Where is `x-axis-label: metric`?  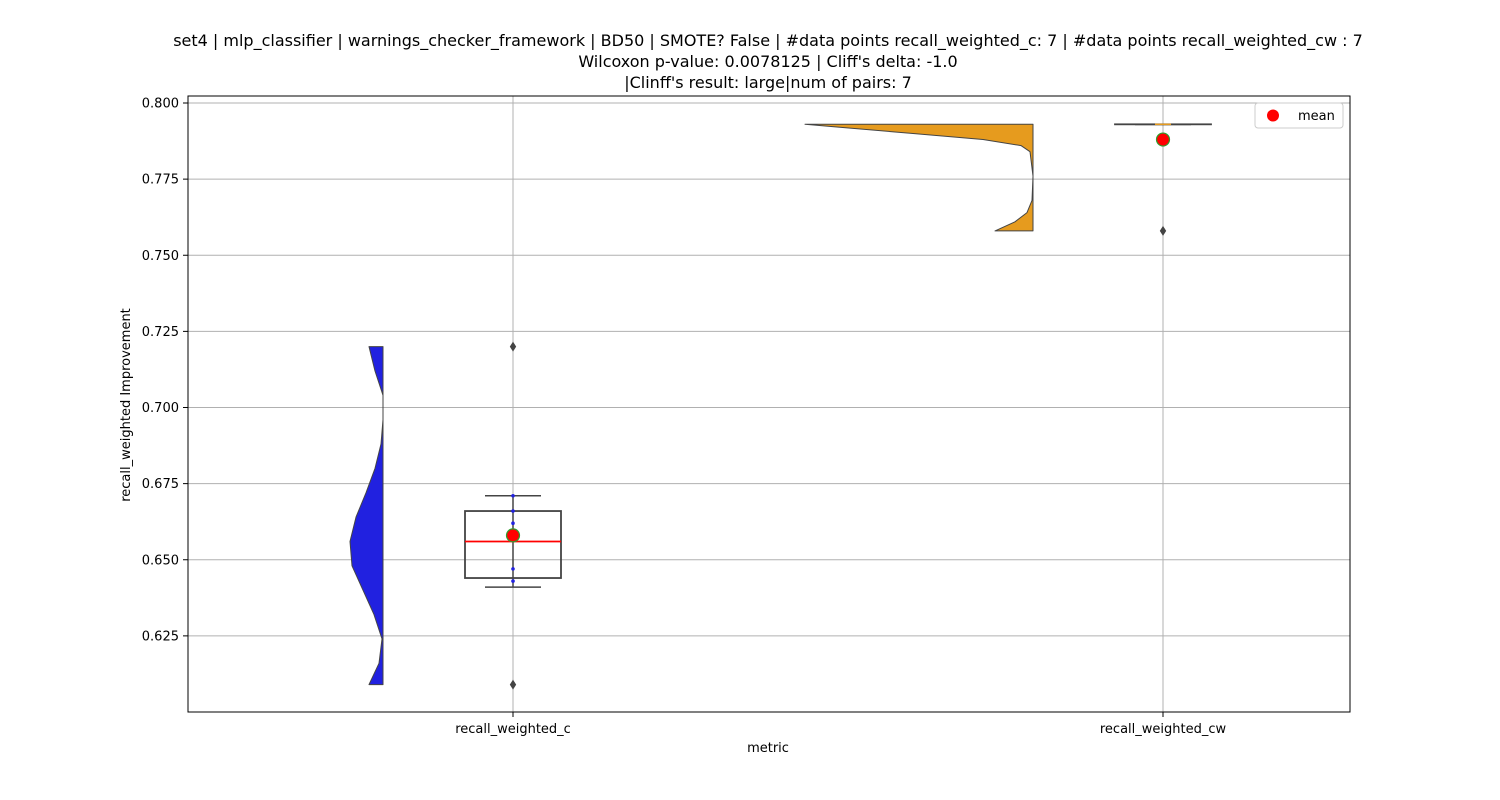 x-axis-label: metric is located at coordinates (768, 748).